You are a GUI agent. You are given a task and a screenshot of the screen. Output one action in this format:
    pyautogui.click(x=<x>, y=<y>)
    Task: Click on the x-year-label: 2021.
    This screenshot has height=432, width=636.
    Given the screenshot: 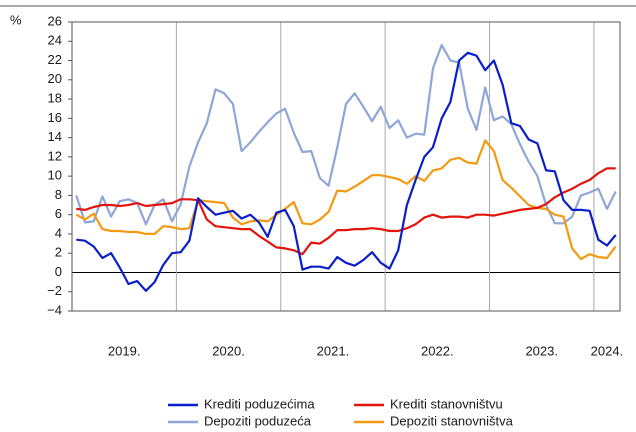 What is the action you would take?
    pyautogui.click(x=333, y=350)
    